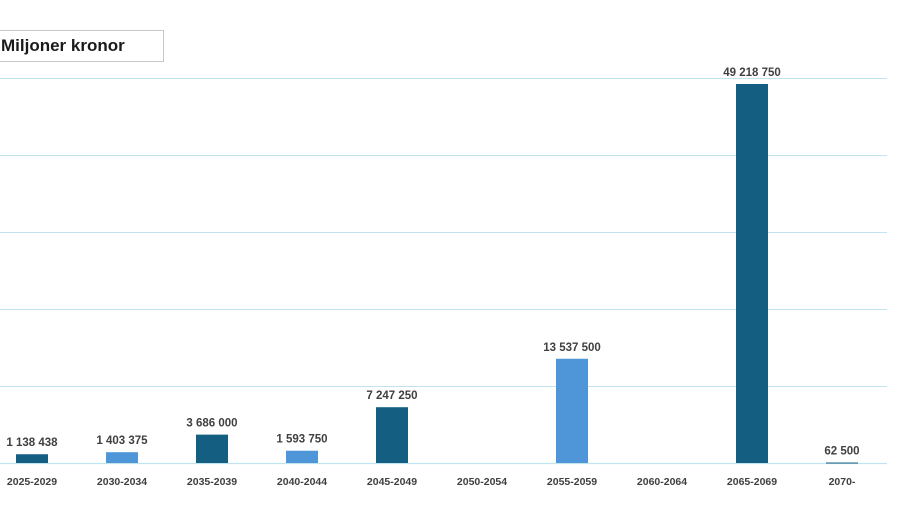  Describe the element at coordinates (392, 482) in the screenshot. I see `x-tick-label: 2045-2049` at that location.